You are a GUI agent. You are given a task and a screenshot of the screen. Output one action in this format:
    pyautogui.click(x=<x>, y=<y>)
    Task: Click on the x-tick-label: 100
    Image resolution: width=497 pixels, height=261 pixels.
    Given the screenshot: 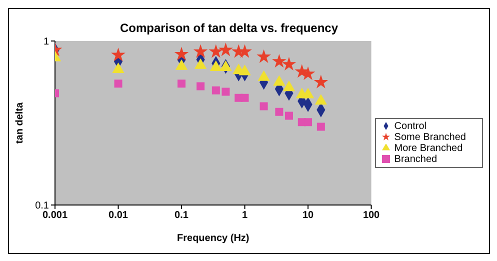 What is the action you would take?
    pyautogui.click(x=371, y=216)
    